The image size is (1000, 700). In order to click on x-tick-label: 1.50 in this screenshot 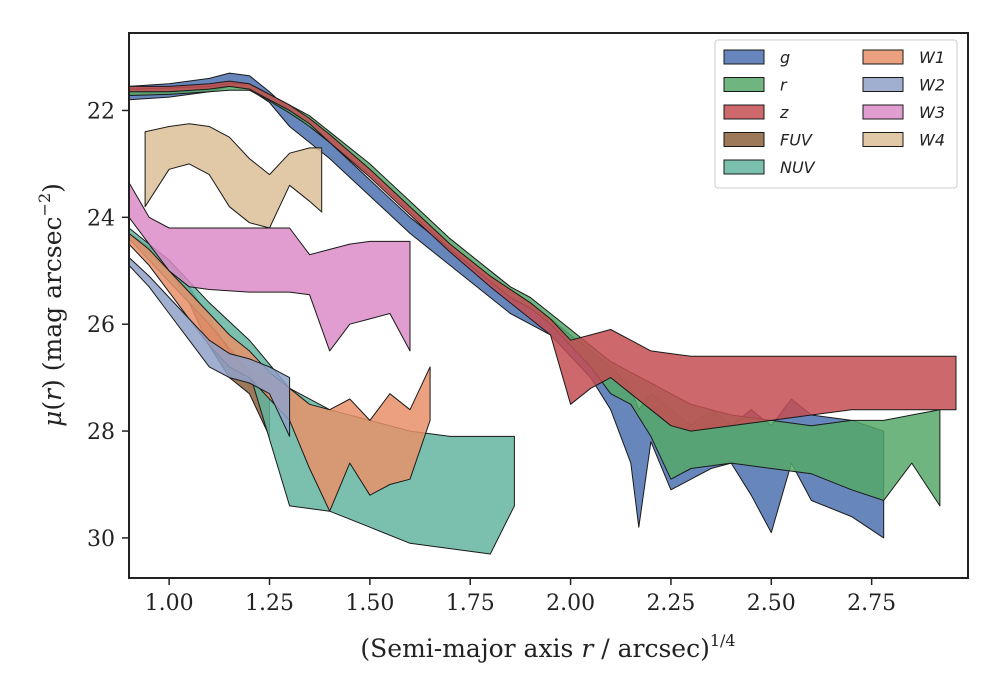, I will do `click(369, 603)`.